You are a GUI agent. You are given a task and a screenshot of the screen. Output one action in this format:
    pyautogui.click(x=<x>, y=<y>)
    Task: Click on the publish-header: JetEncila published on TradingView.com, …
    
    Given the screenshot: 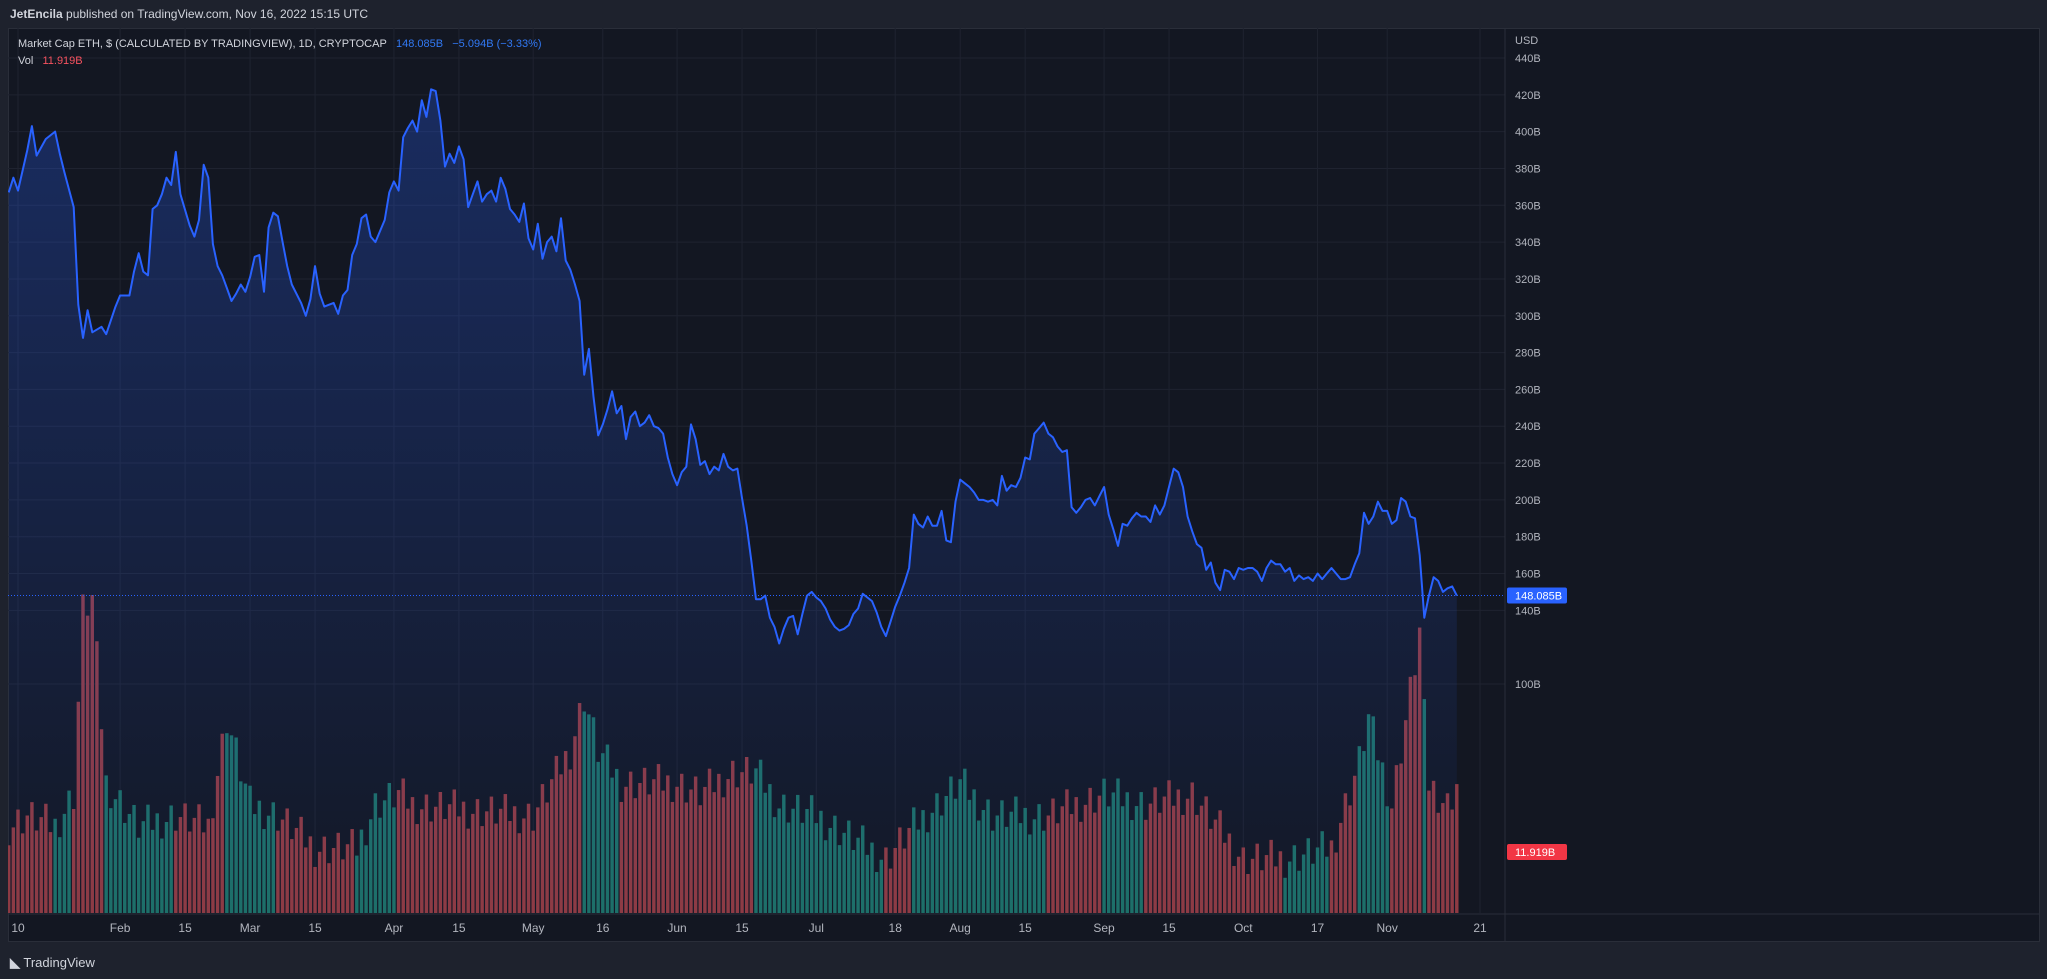 What is the action you would take?
    pyautogui.click(x=1023, y=14)
    